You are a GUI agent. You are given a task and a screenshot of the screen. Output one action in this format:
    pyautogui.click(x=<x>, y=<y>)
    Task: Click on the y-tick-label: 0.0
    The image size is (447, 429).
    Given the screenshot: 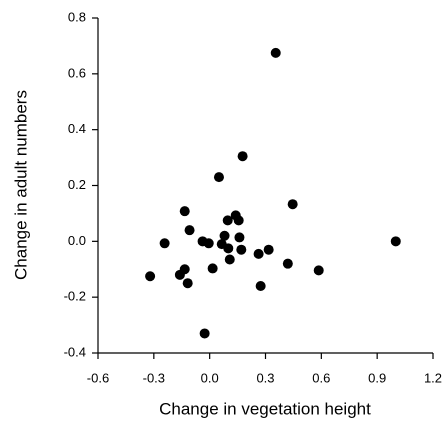 What is the action you would take?
    pyautogui.click(x=77, y=240)
    